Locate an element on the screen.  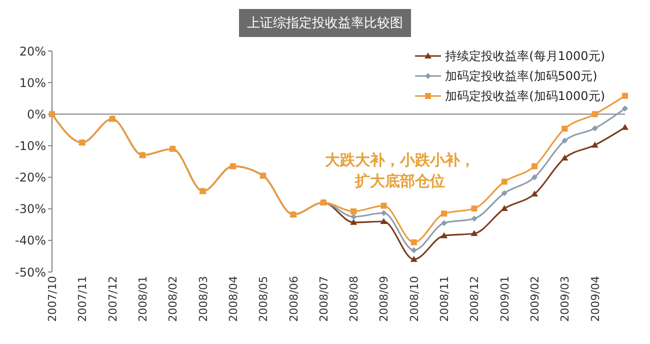
x-tick-label: 2007/12 is located at coordinates (113, 299).